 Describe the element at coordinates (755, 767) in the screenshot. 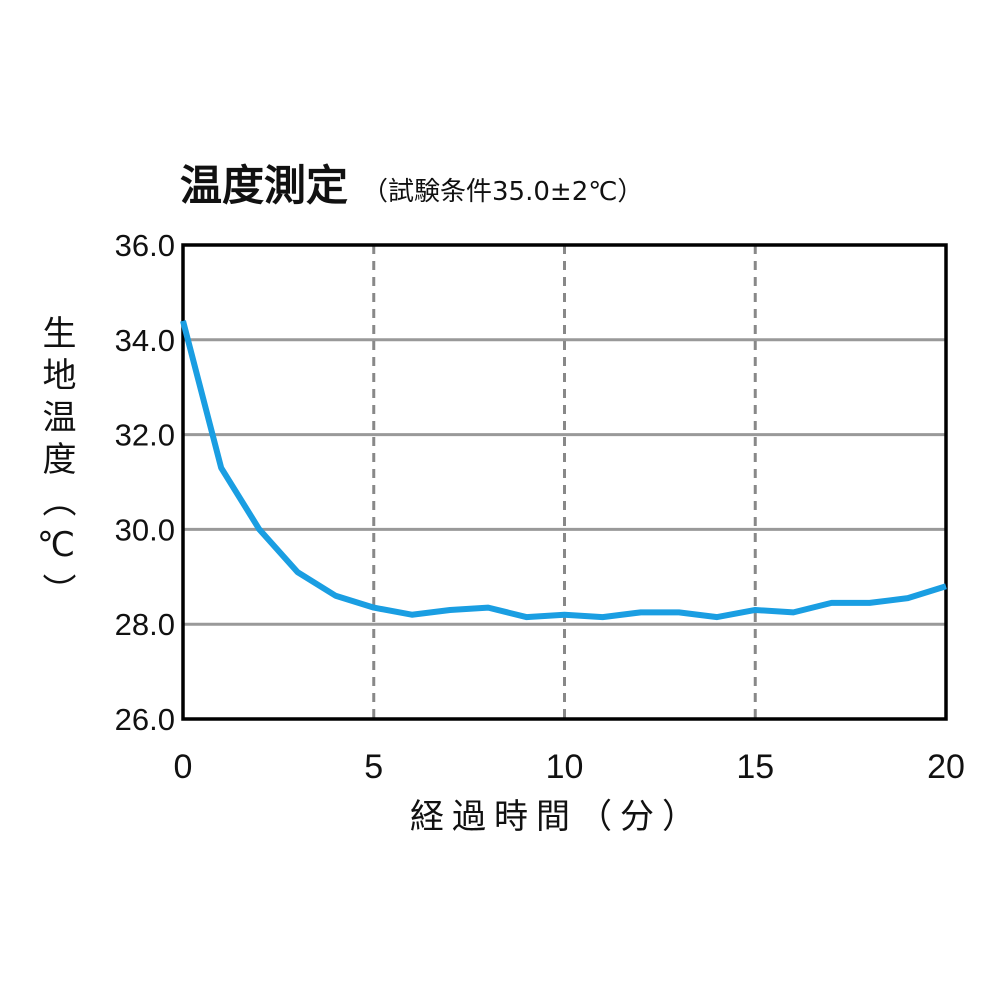

I see `x-tick-label: 15` at that location.